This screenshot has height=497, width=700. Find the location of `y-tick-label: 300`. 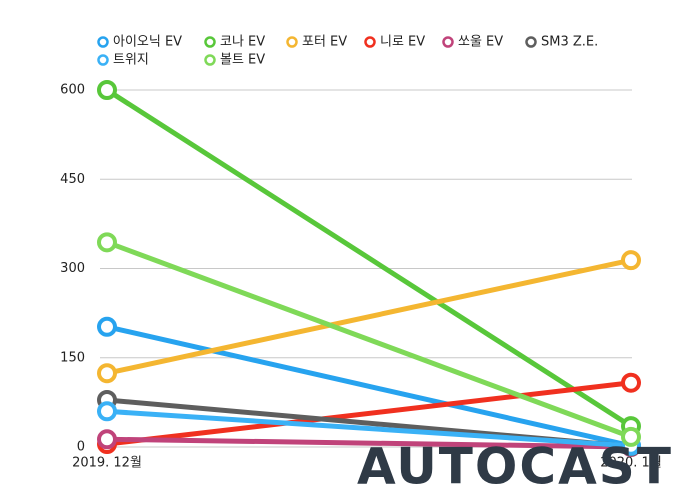

y-tick-label: 300 is located at coordinates (72, 268).